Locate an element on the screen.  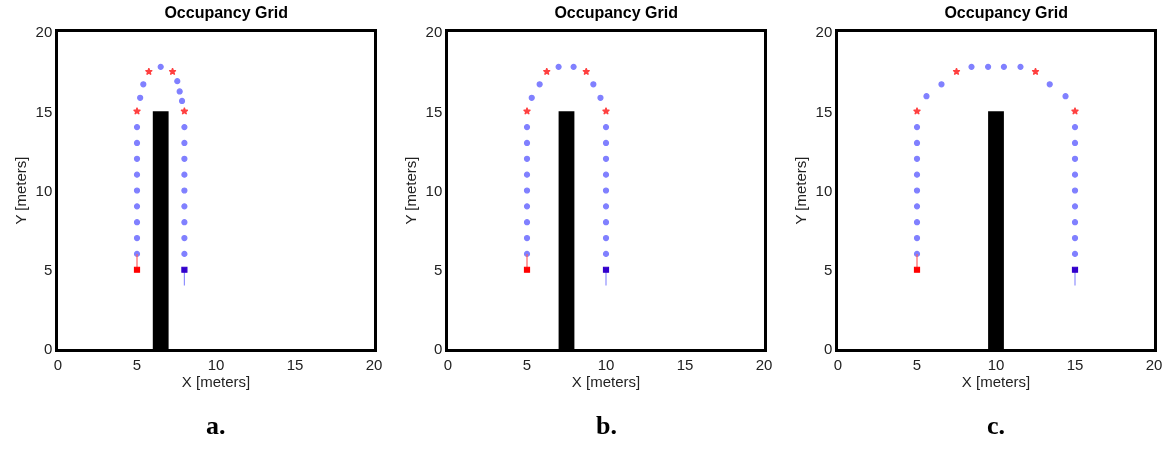
y-tick-label: 5 is located at coordinates (828, 269).